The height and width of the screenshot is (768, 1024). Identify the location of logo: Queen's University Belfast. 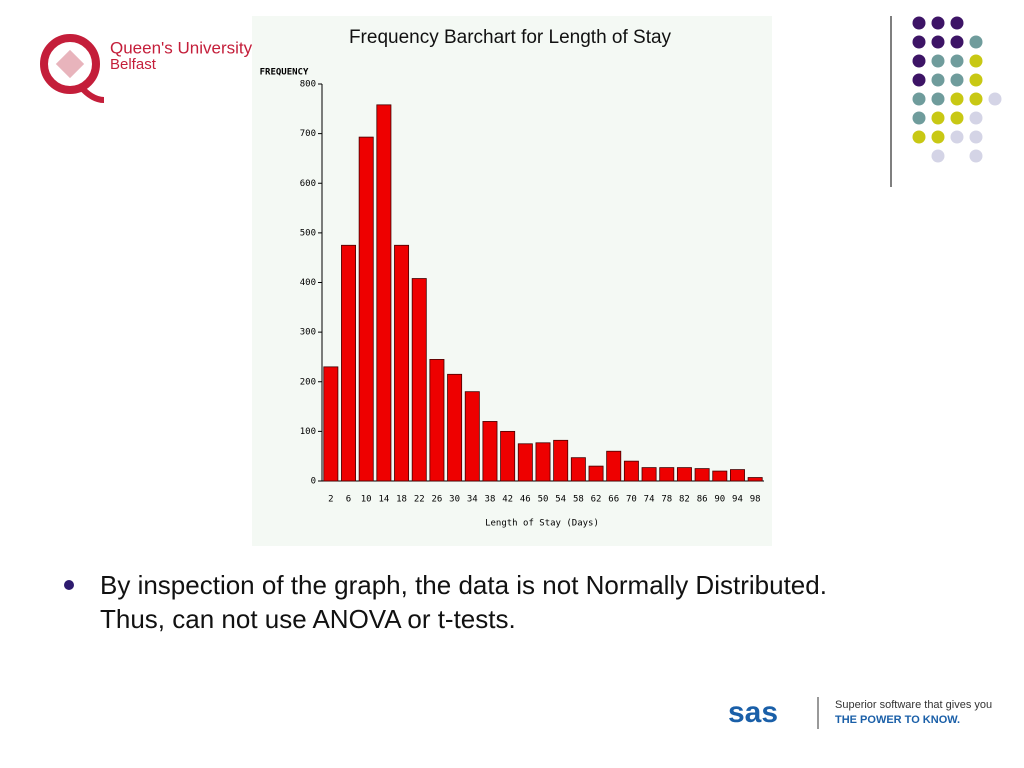
(146, 68).